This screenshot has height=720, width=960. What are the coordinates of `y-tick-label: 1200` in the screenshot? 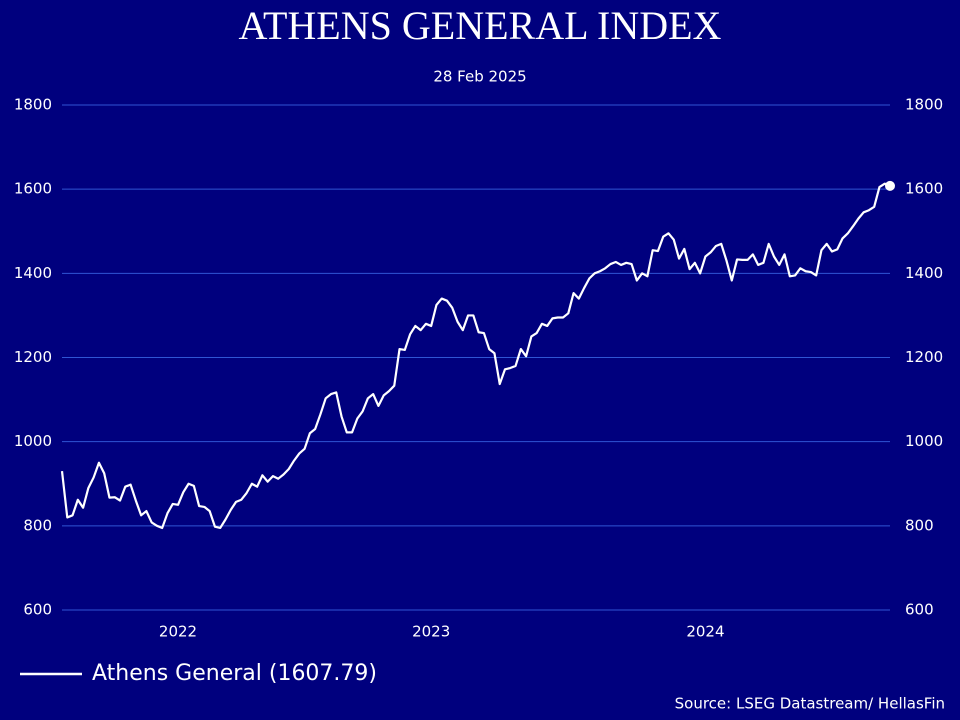 It's located at (33, 357).